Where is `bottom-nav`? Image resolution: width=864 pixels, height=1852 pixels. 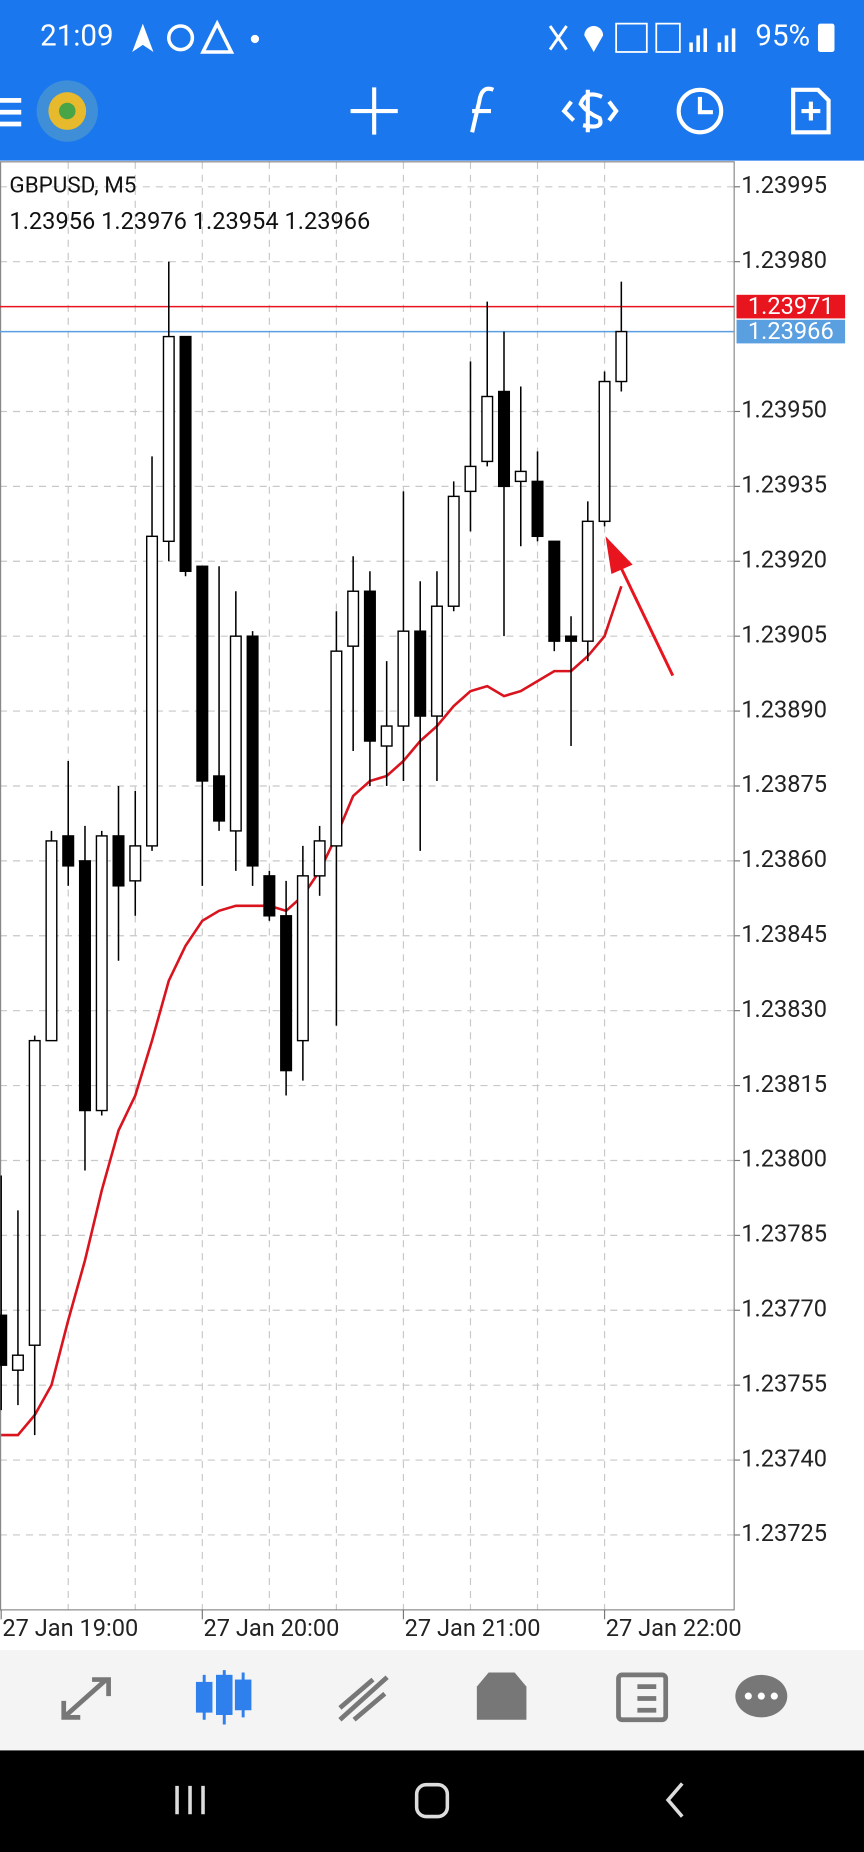
bottom-nav is located at coordinates (432, 1700).